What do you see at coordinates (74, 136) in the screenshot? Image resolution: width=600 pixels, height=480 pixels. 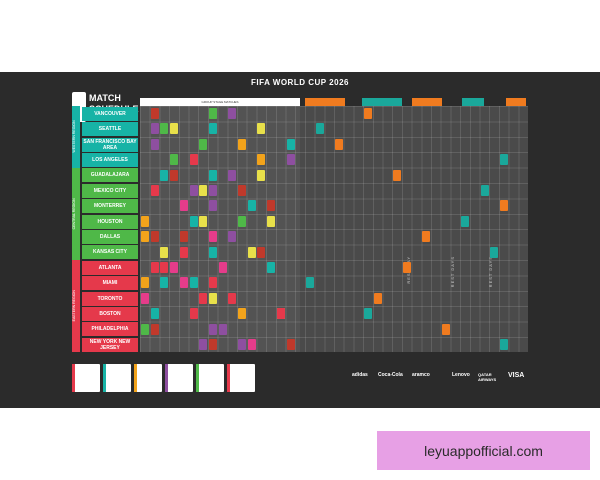 I see `region-label: WESTERN REGION` at bounding box center [74, 136].